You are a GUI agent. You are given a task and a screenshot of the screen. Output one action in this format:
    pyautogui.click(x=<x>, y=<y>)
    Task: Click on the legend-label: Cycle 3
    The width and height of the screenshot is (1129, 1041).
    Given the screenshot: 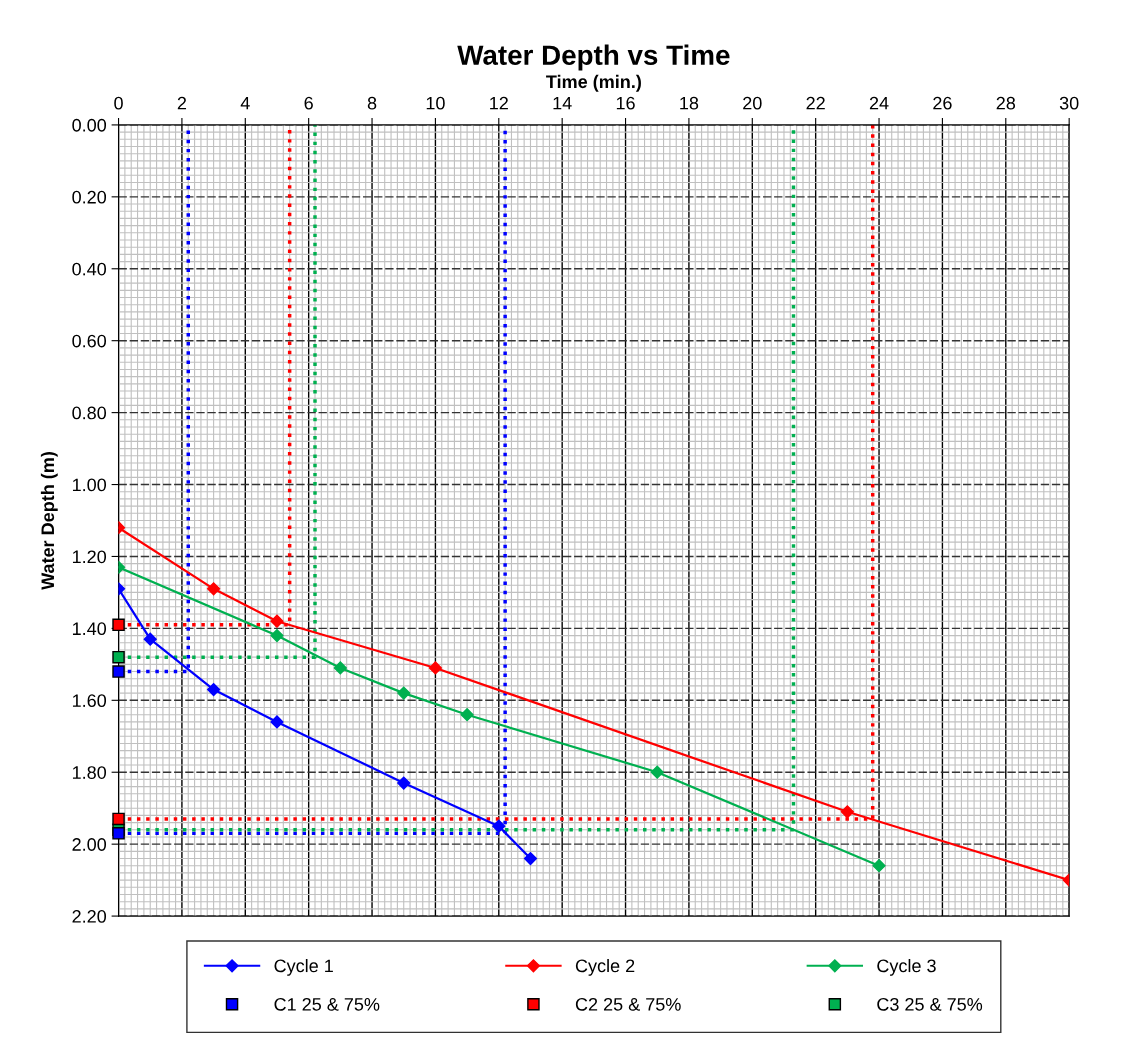 What is the action you would take?
    pyautogui.click(x=906, y=967)
    